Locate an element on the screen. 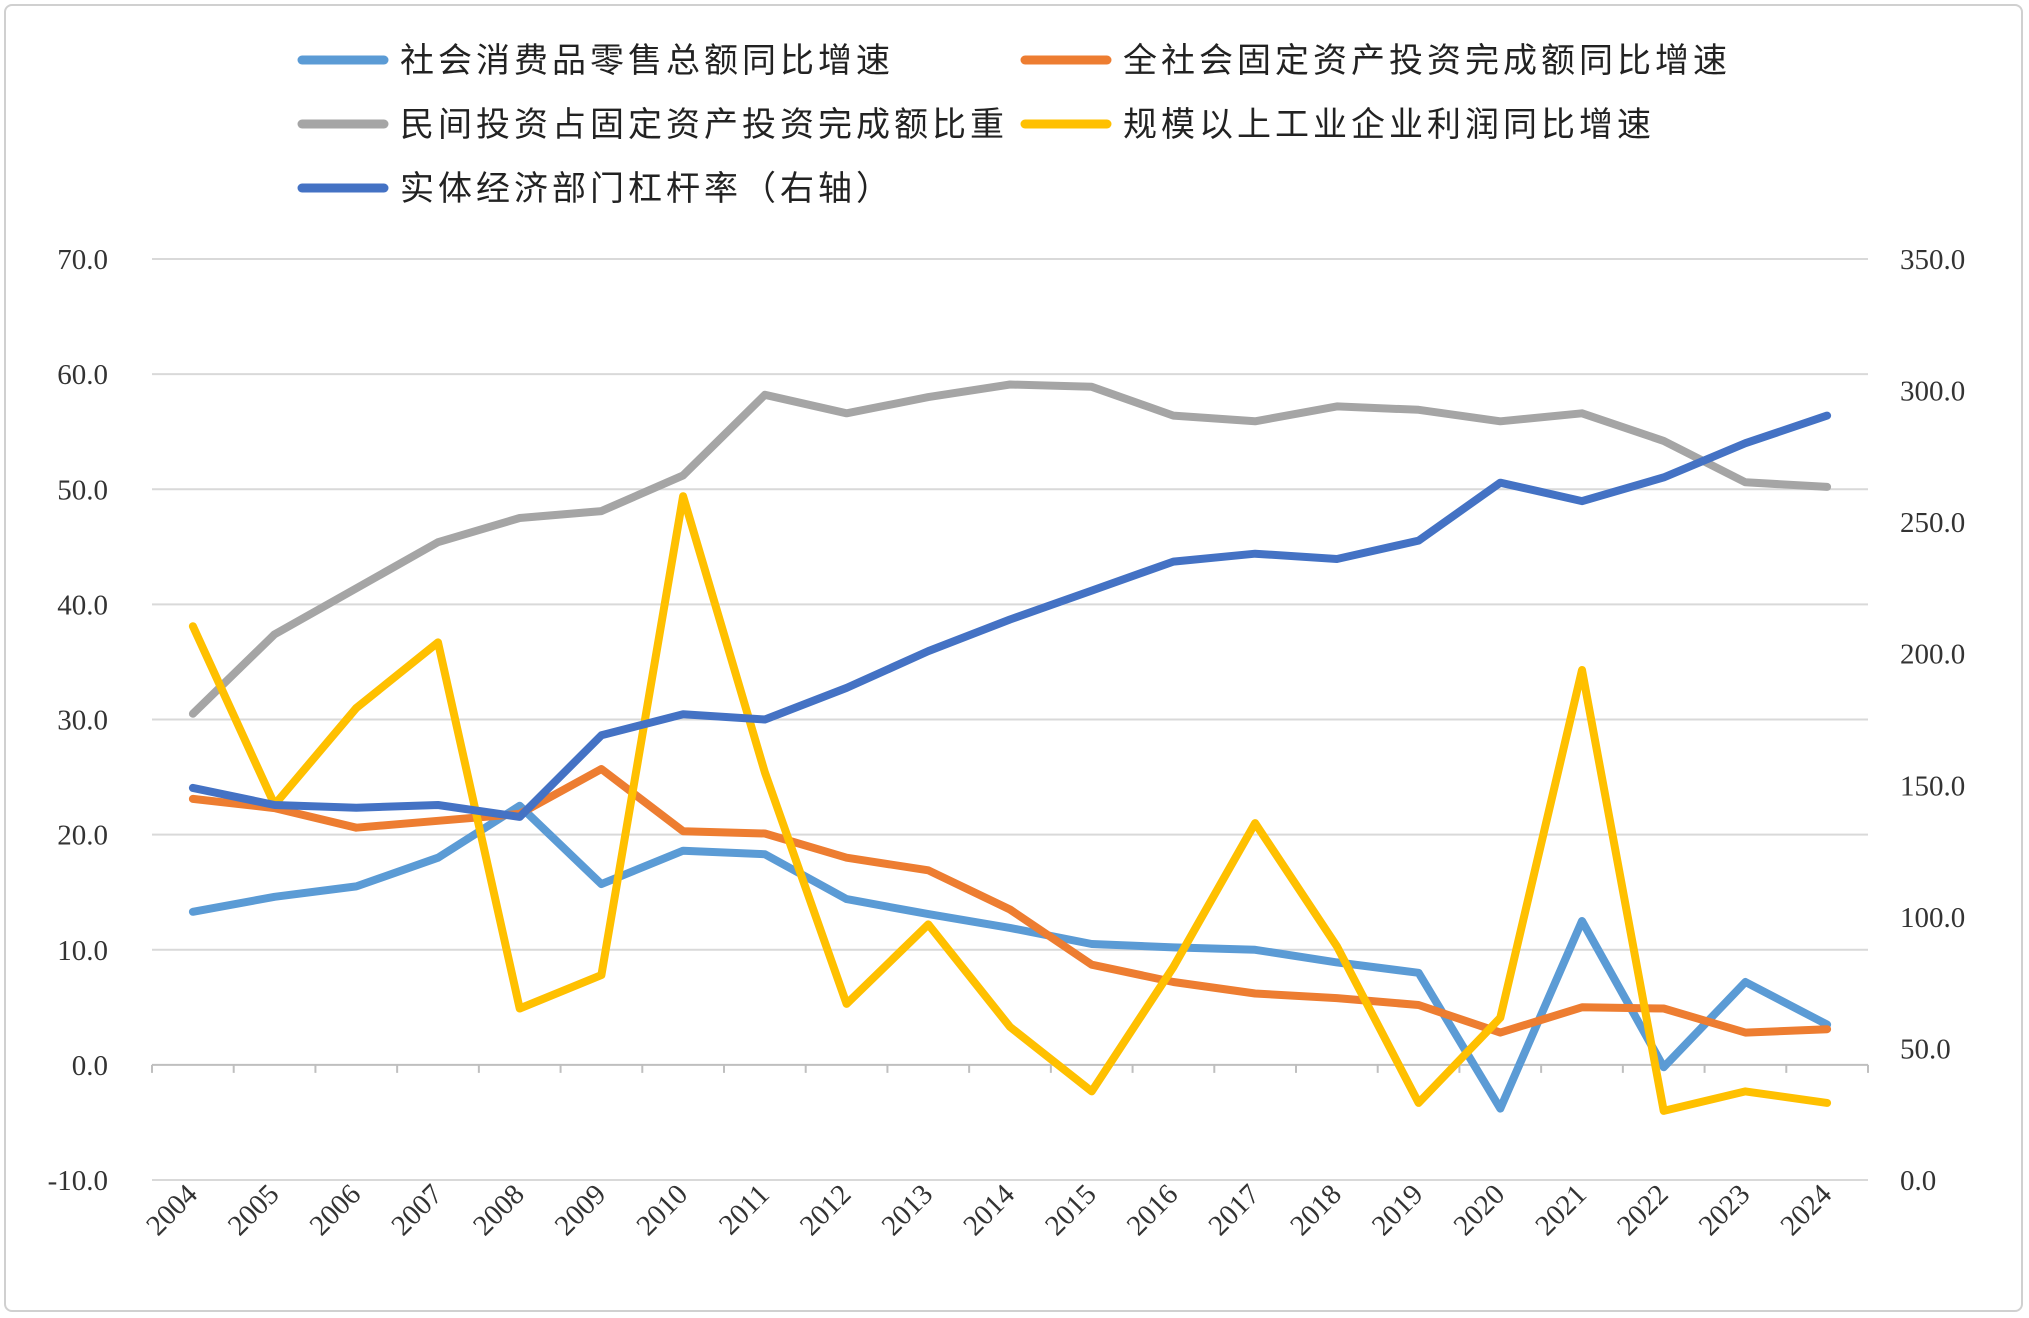  left-tick-label: 40.0 is located at coordinates (82, 605).